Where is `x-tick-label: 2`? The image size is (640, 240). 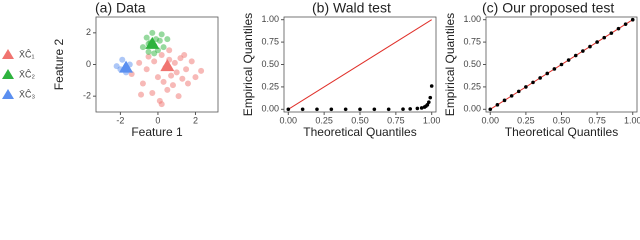 x-tick-label: 2 is located at coordinates (195, 120).